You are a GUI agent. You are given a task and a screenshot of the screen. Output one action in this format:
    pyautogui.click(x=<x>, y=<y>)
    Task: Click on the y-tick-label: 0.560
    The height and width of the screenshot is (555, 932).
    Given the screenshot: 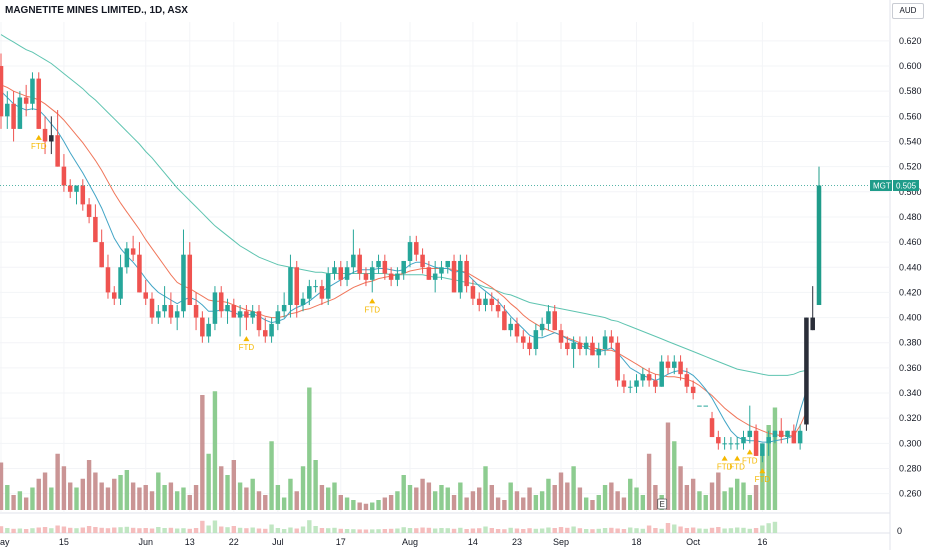 What is the action you would take?
    pyautogui.click(x=910, y=116)
    